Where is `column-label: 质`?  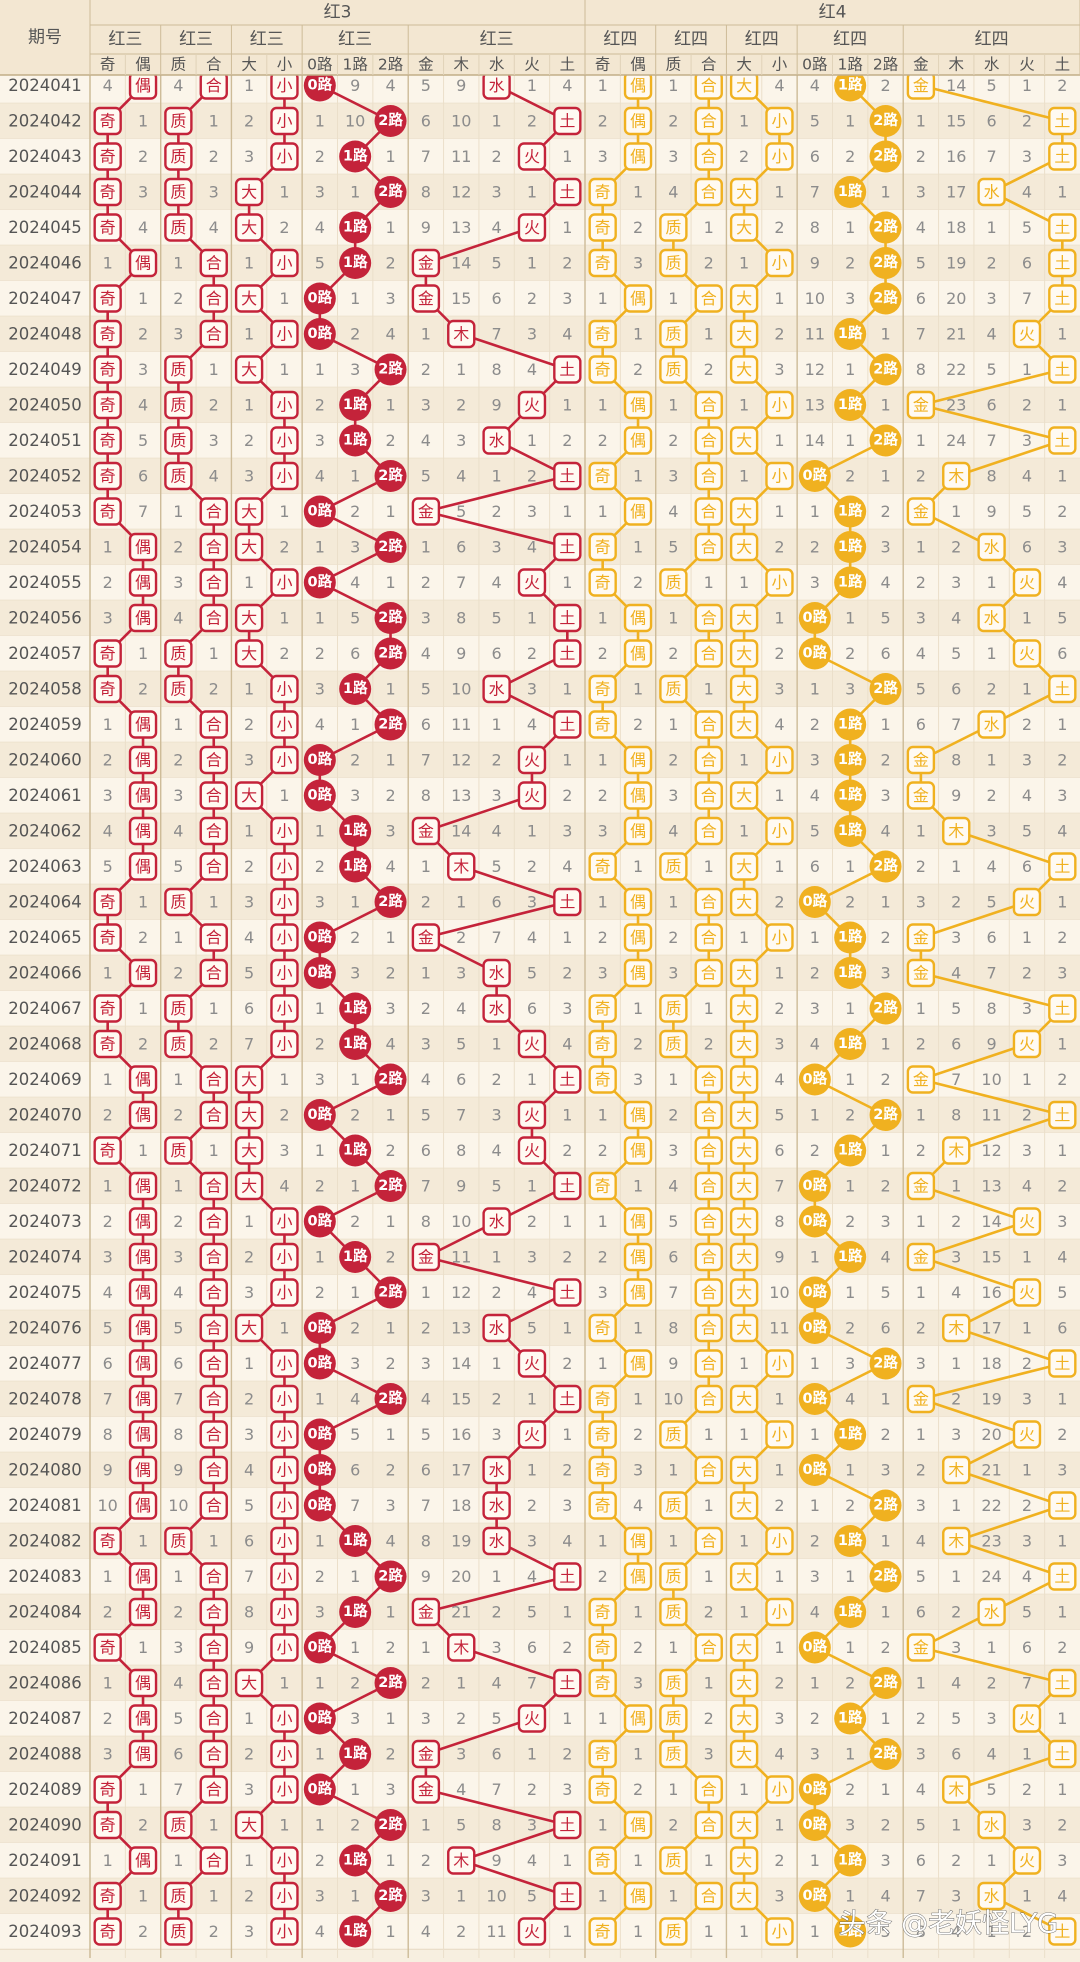
column-label: 质 is located at coordinates (674, 65).